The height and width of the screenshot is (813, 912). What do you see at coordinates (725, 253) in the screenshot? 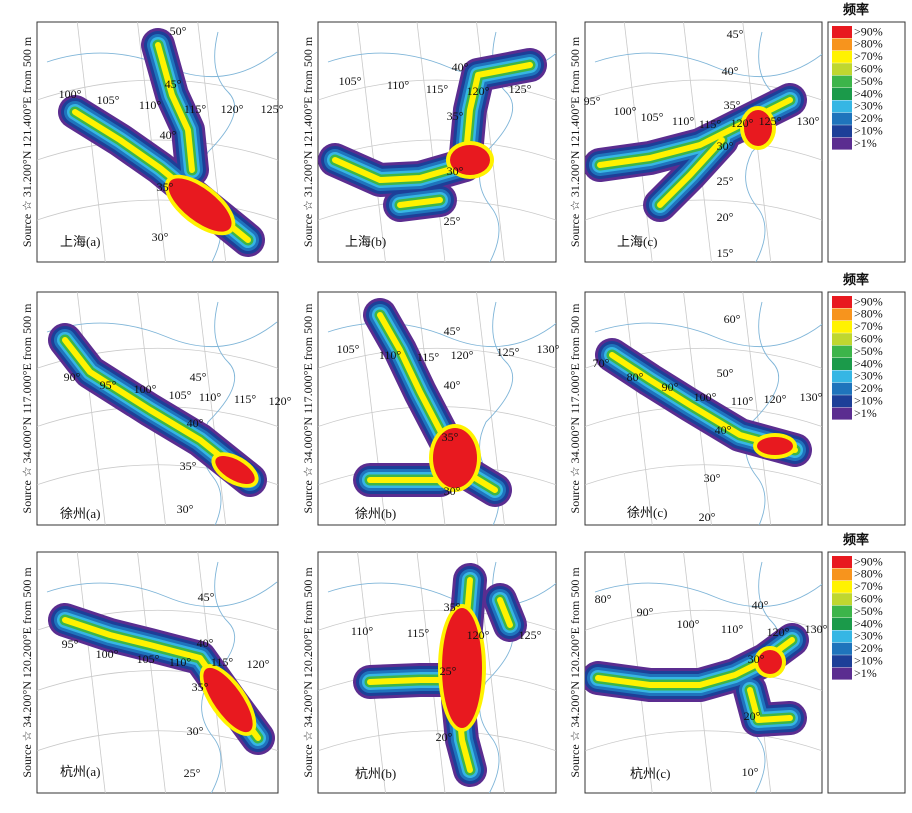
I see `degree-label: 15°` at bounding box center [725, 253].